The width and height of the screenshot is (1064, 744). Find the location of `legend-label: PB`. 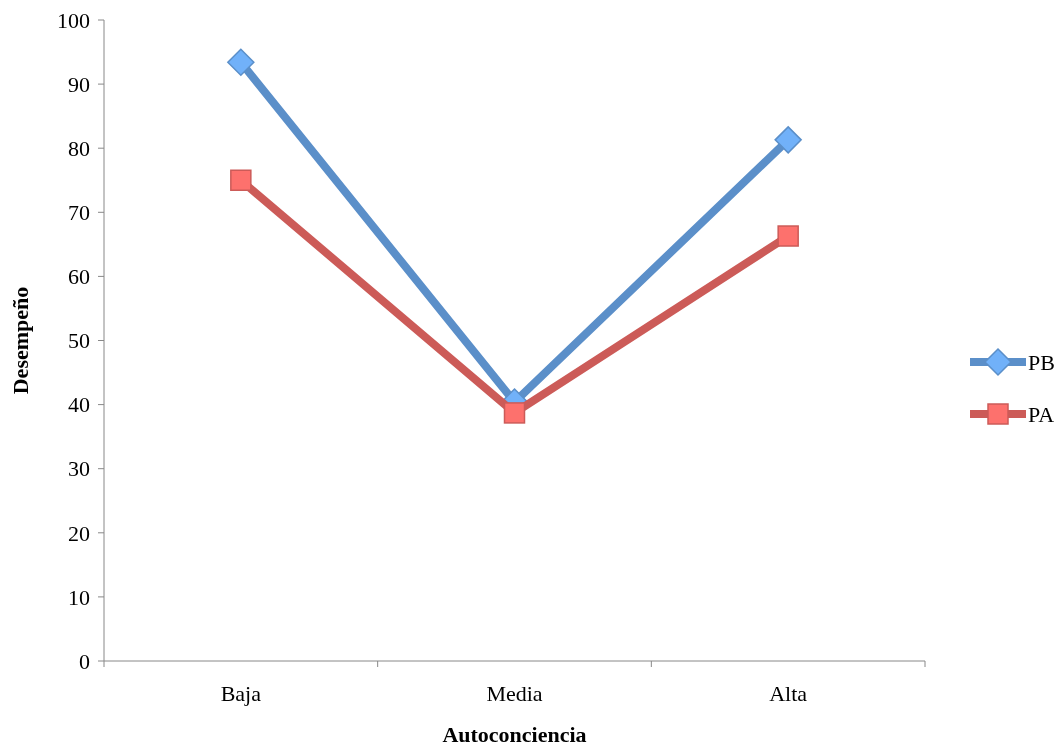

legend-label: PB is located at coordinates (1041, 362).